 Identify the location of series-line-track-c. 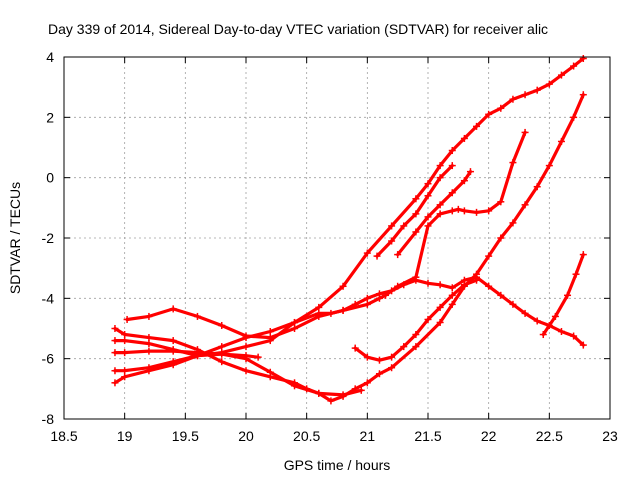
(238, 374).